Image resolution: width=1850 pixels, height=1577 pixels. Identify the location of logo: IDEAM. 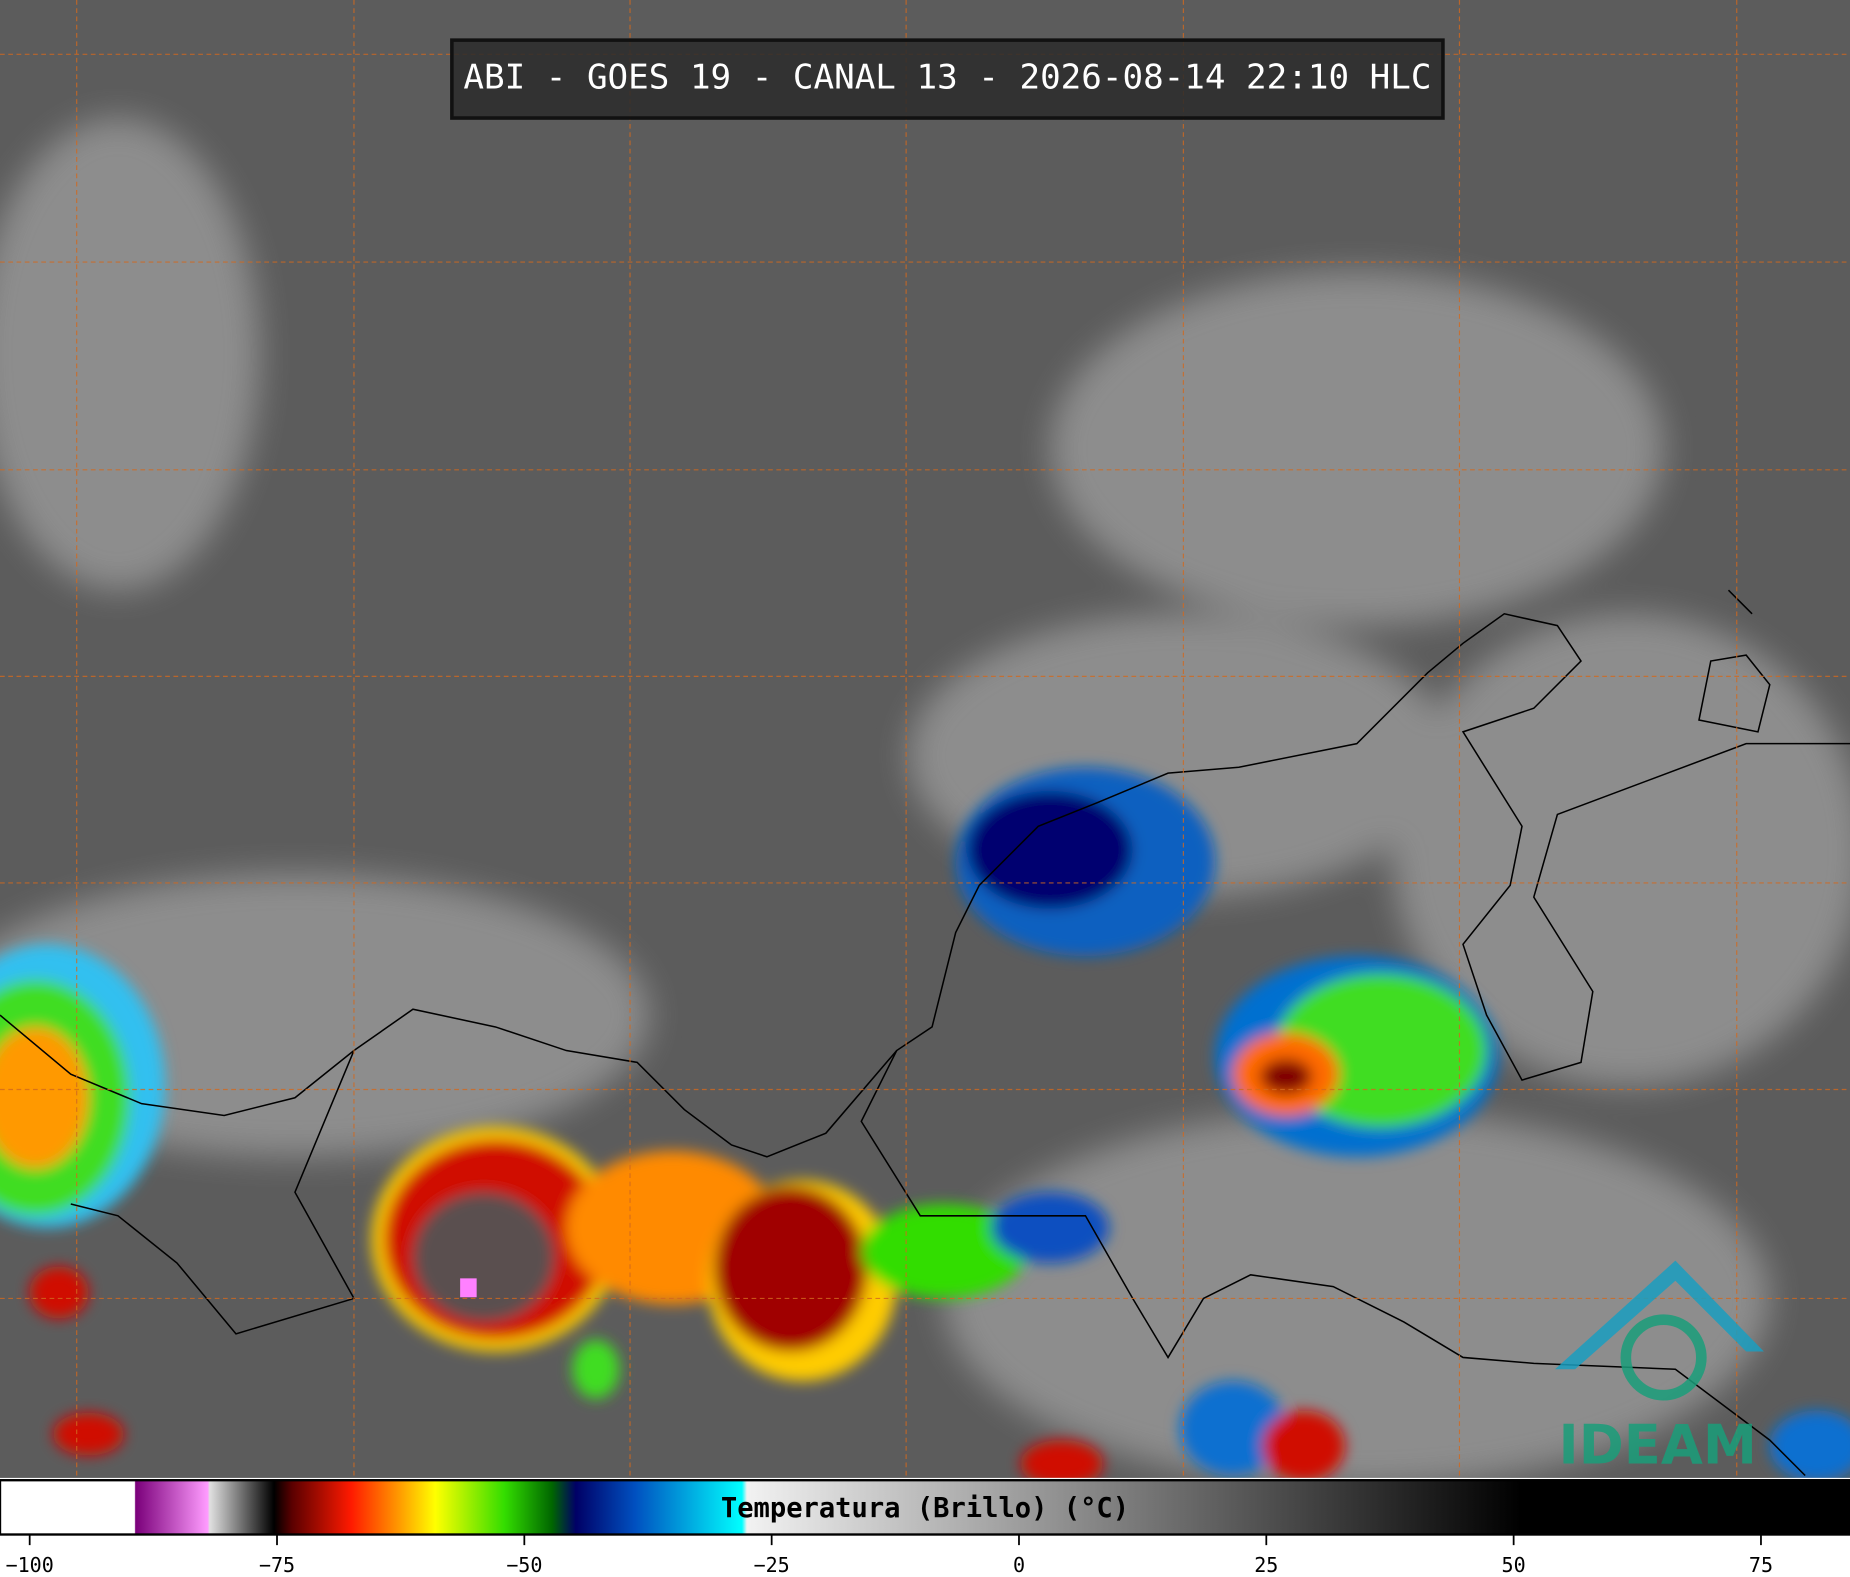
(1659, 1368).